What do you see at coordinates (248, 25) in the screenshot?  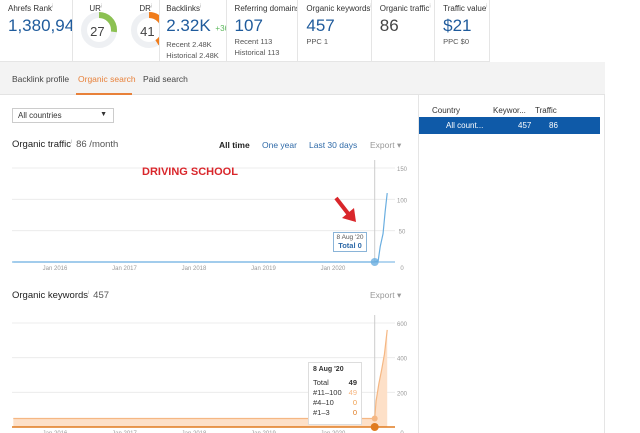 I see `referring-domains-value: 107` at bounding box center [248, 25].